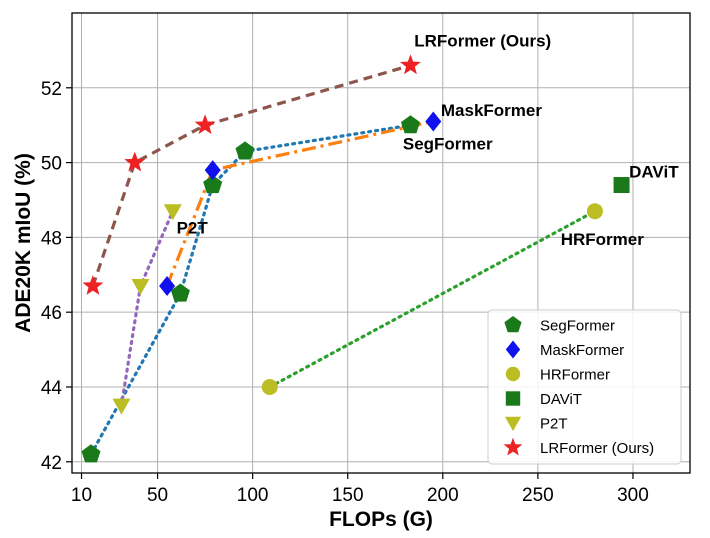 Image resolution: width=710 pixels, height=538 pixels. Describe the element at coordinates (633, 495) in the screenshot. I see `x-tick-label: 300` at that location.